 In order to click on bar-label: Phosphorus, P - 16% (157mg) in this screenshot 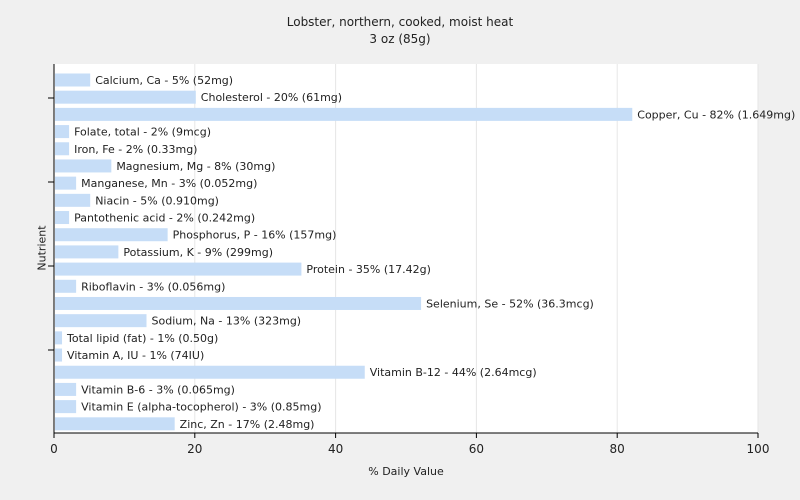, I will do `click(255, 235)`.